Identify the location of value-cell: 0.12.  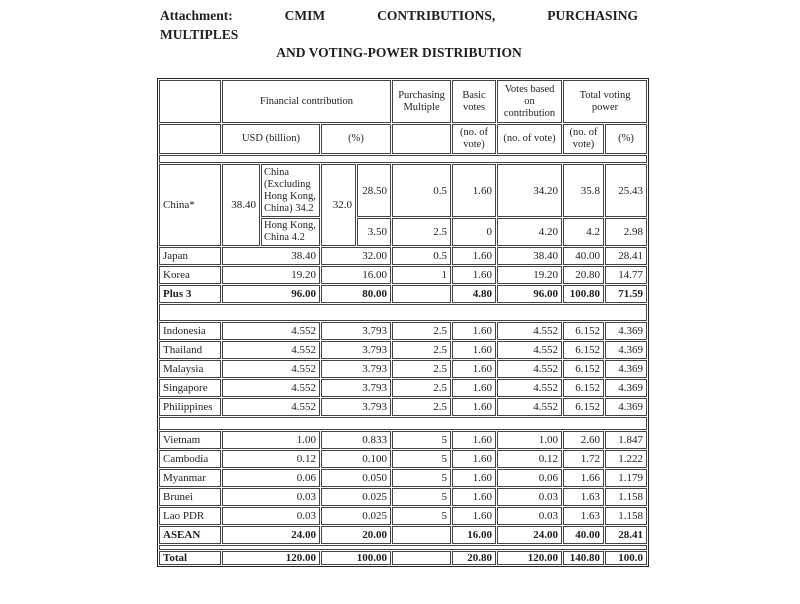
(271, 459).